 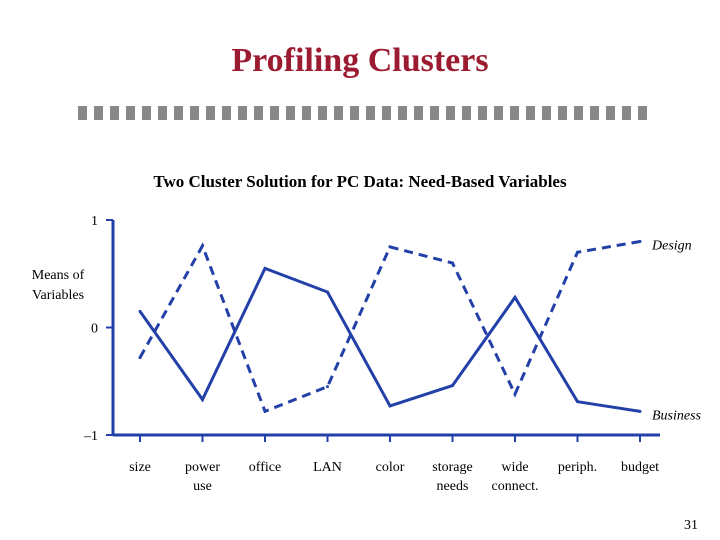 I want to click on y-ticks: 1 0 –1, so click(x=98, y=329).